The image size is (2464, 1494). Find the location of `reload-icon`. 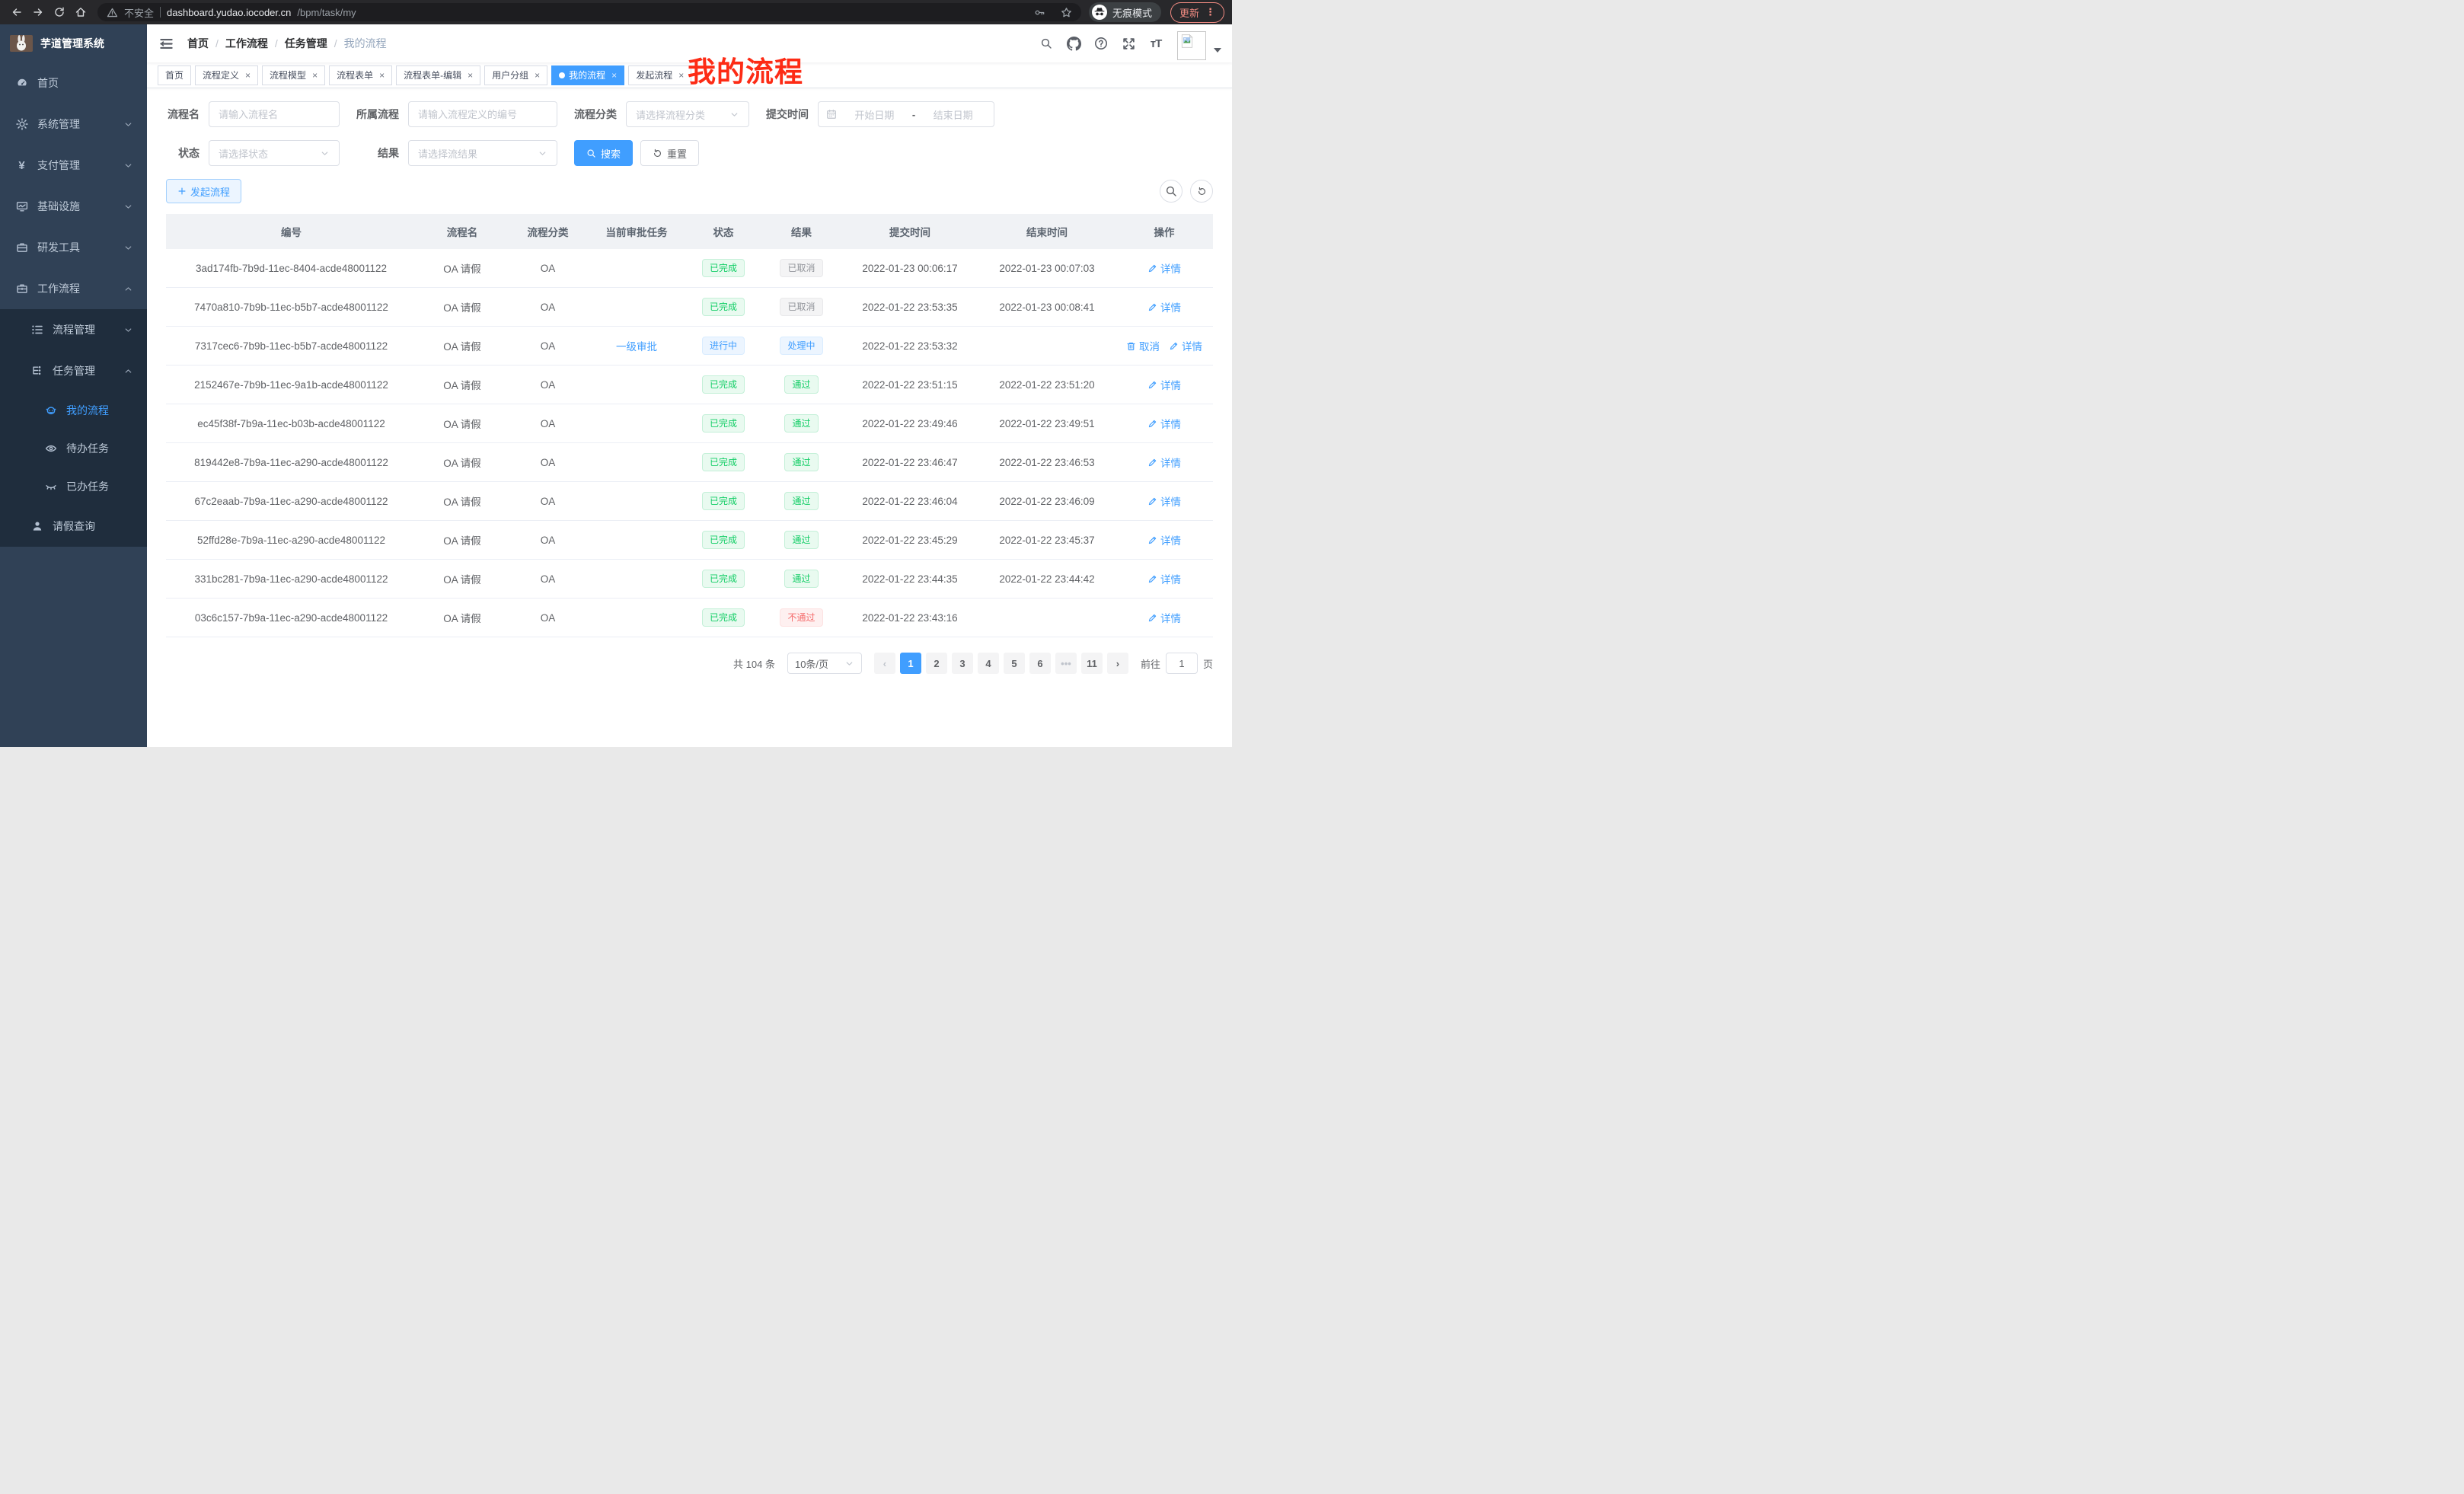

reload-icon is located at coordinates (59, 12).